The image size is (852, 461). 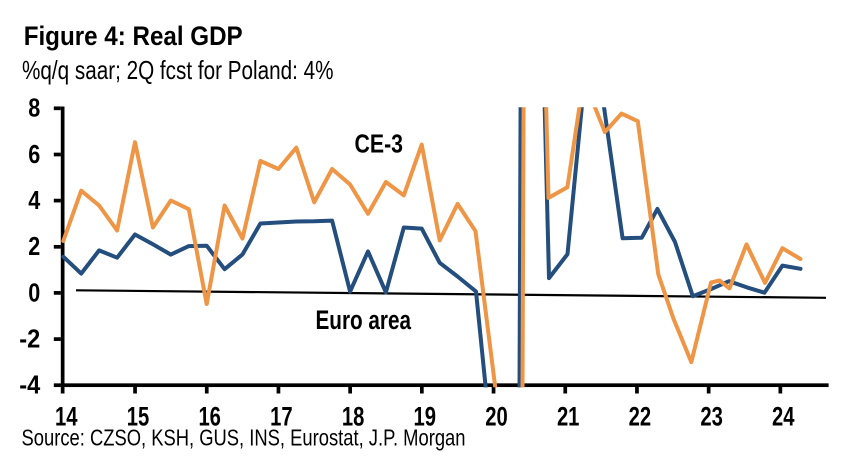 I want to click on svg-text:%q/q saar; 2Q fcst for Poland:: %q/q saar; 2Q fcst for Poland: 4%, so click(x=178, y=70).